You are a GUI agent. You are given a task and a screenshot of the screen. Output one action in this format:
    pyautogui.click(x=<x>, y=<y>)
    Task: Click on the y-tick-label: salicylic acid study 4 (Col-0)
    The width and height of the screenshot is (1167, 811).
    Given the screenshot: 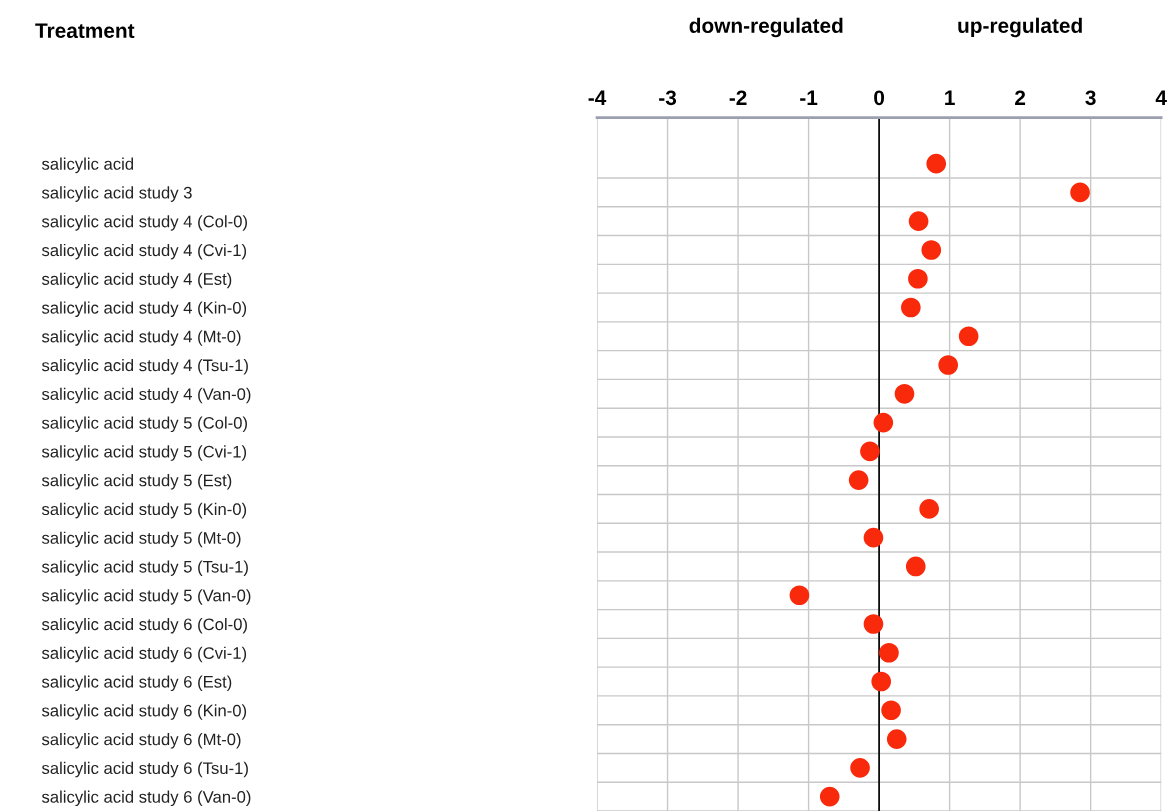 What is the action you would take?
    pyautogui.click(x=144, y=223)
    